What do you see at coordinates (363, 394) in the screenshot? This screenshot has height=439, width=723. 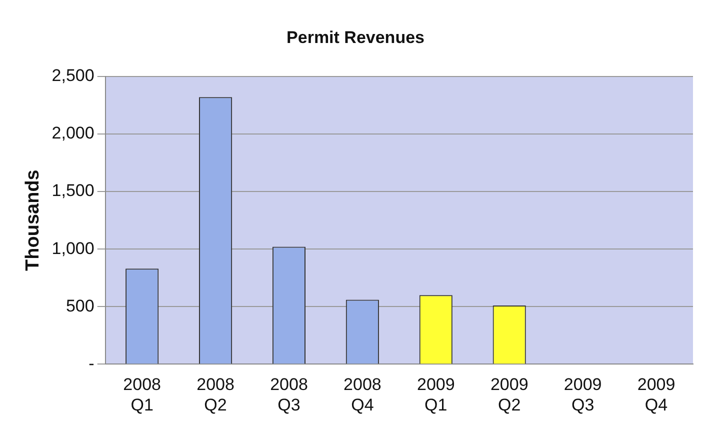 I see `x-tick-label: 2008 Q4` at bounding box center [363, 394].